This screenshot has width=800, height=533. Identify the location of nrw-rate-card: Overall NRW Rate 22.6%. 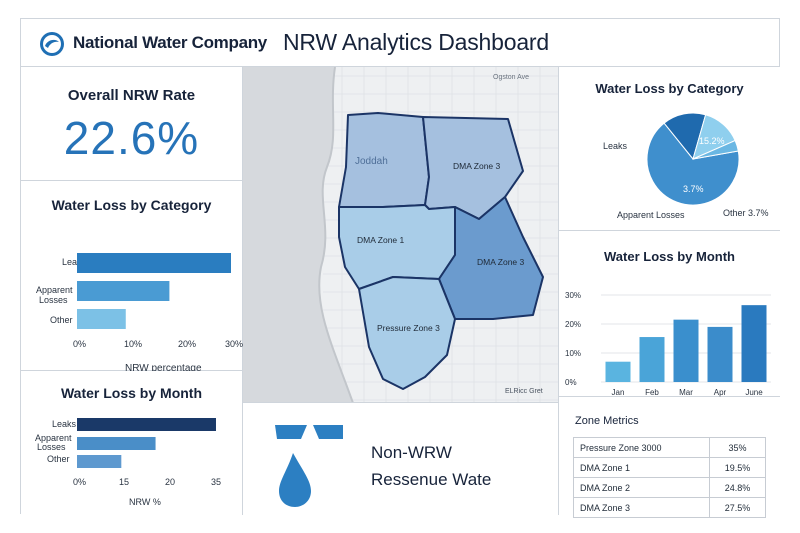
(132, 124).